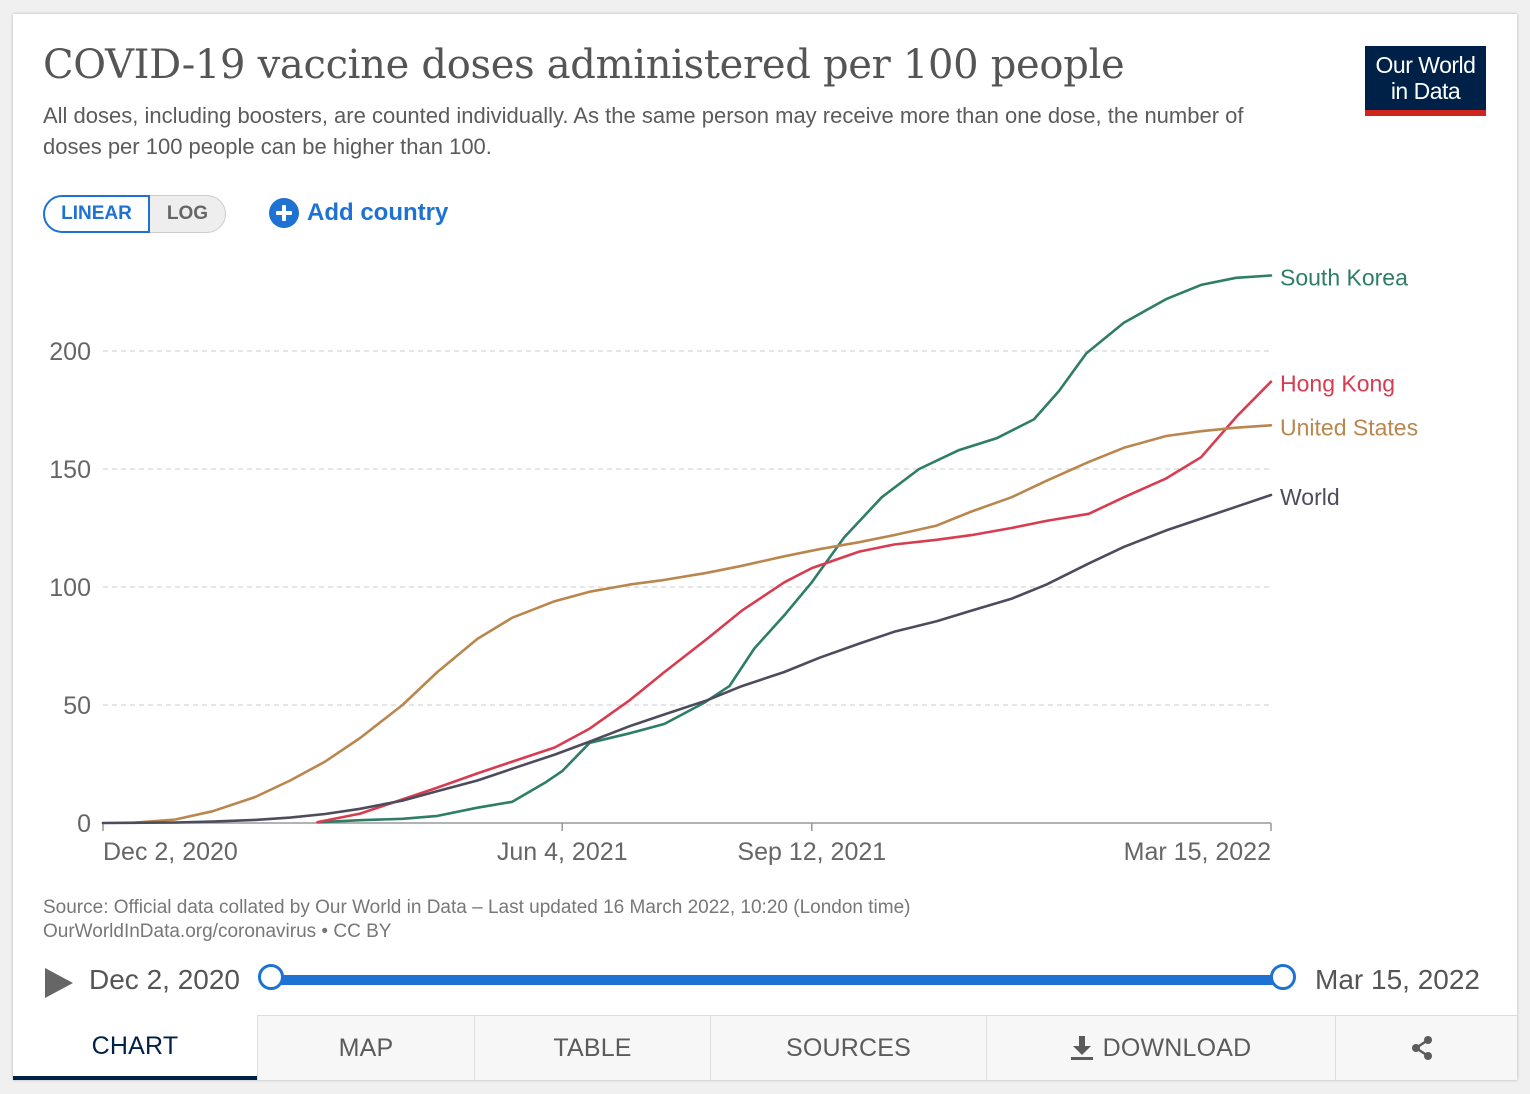 This screenshot has height=1094, width=1530. Describe the element at coordinates (1349, 427) in the screenshot. I see `series-label: United States` at that location.